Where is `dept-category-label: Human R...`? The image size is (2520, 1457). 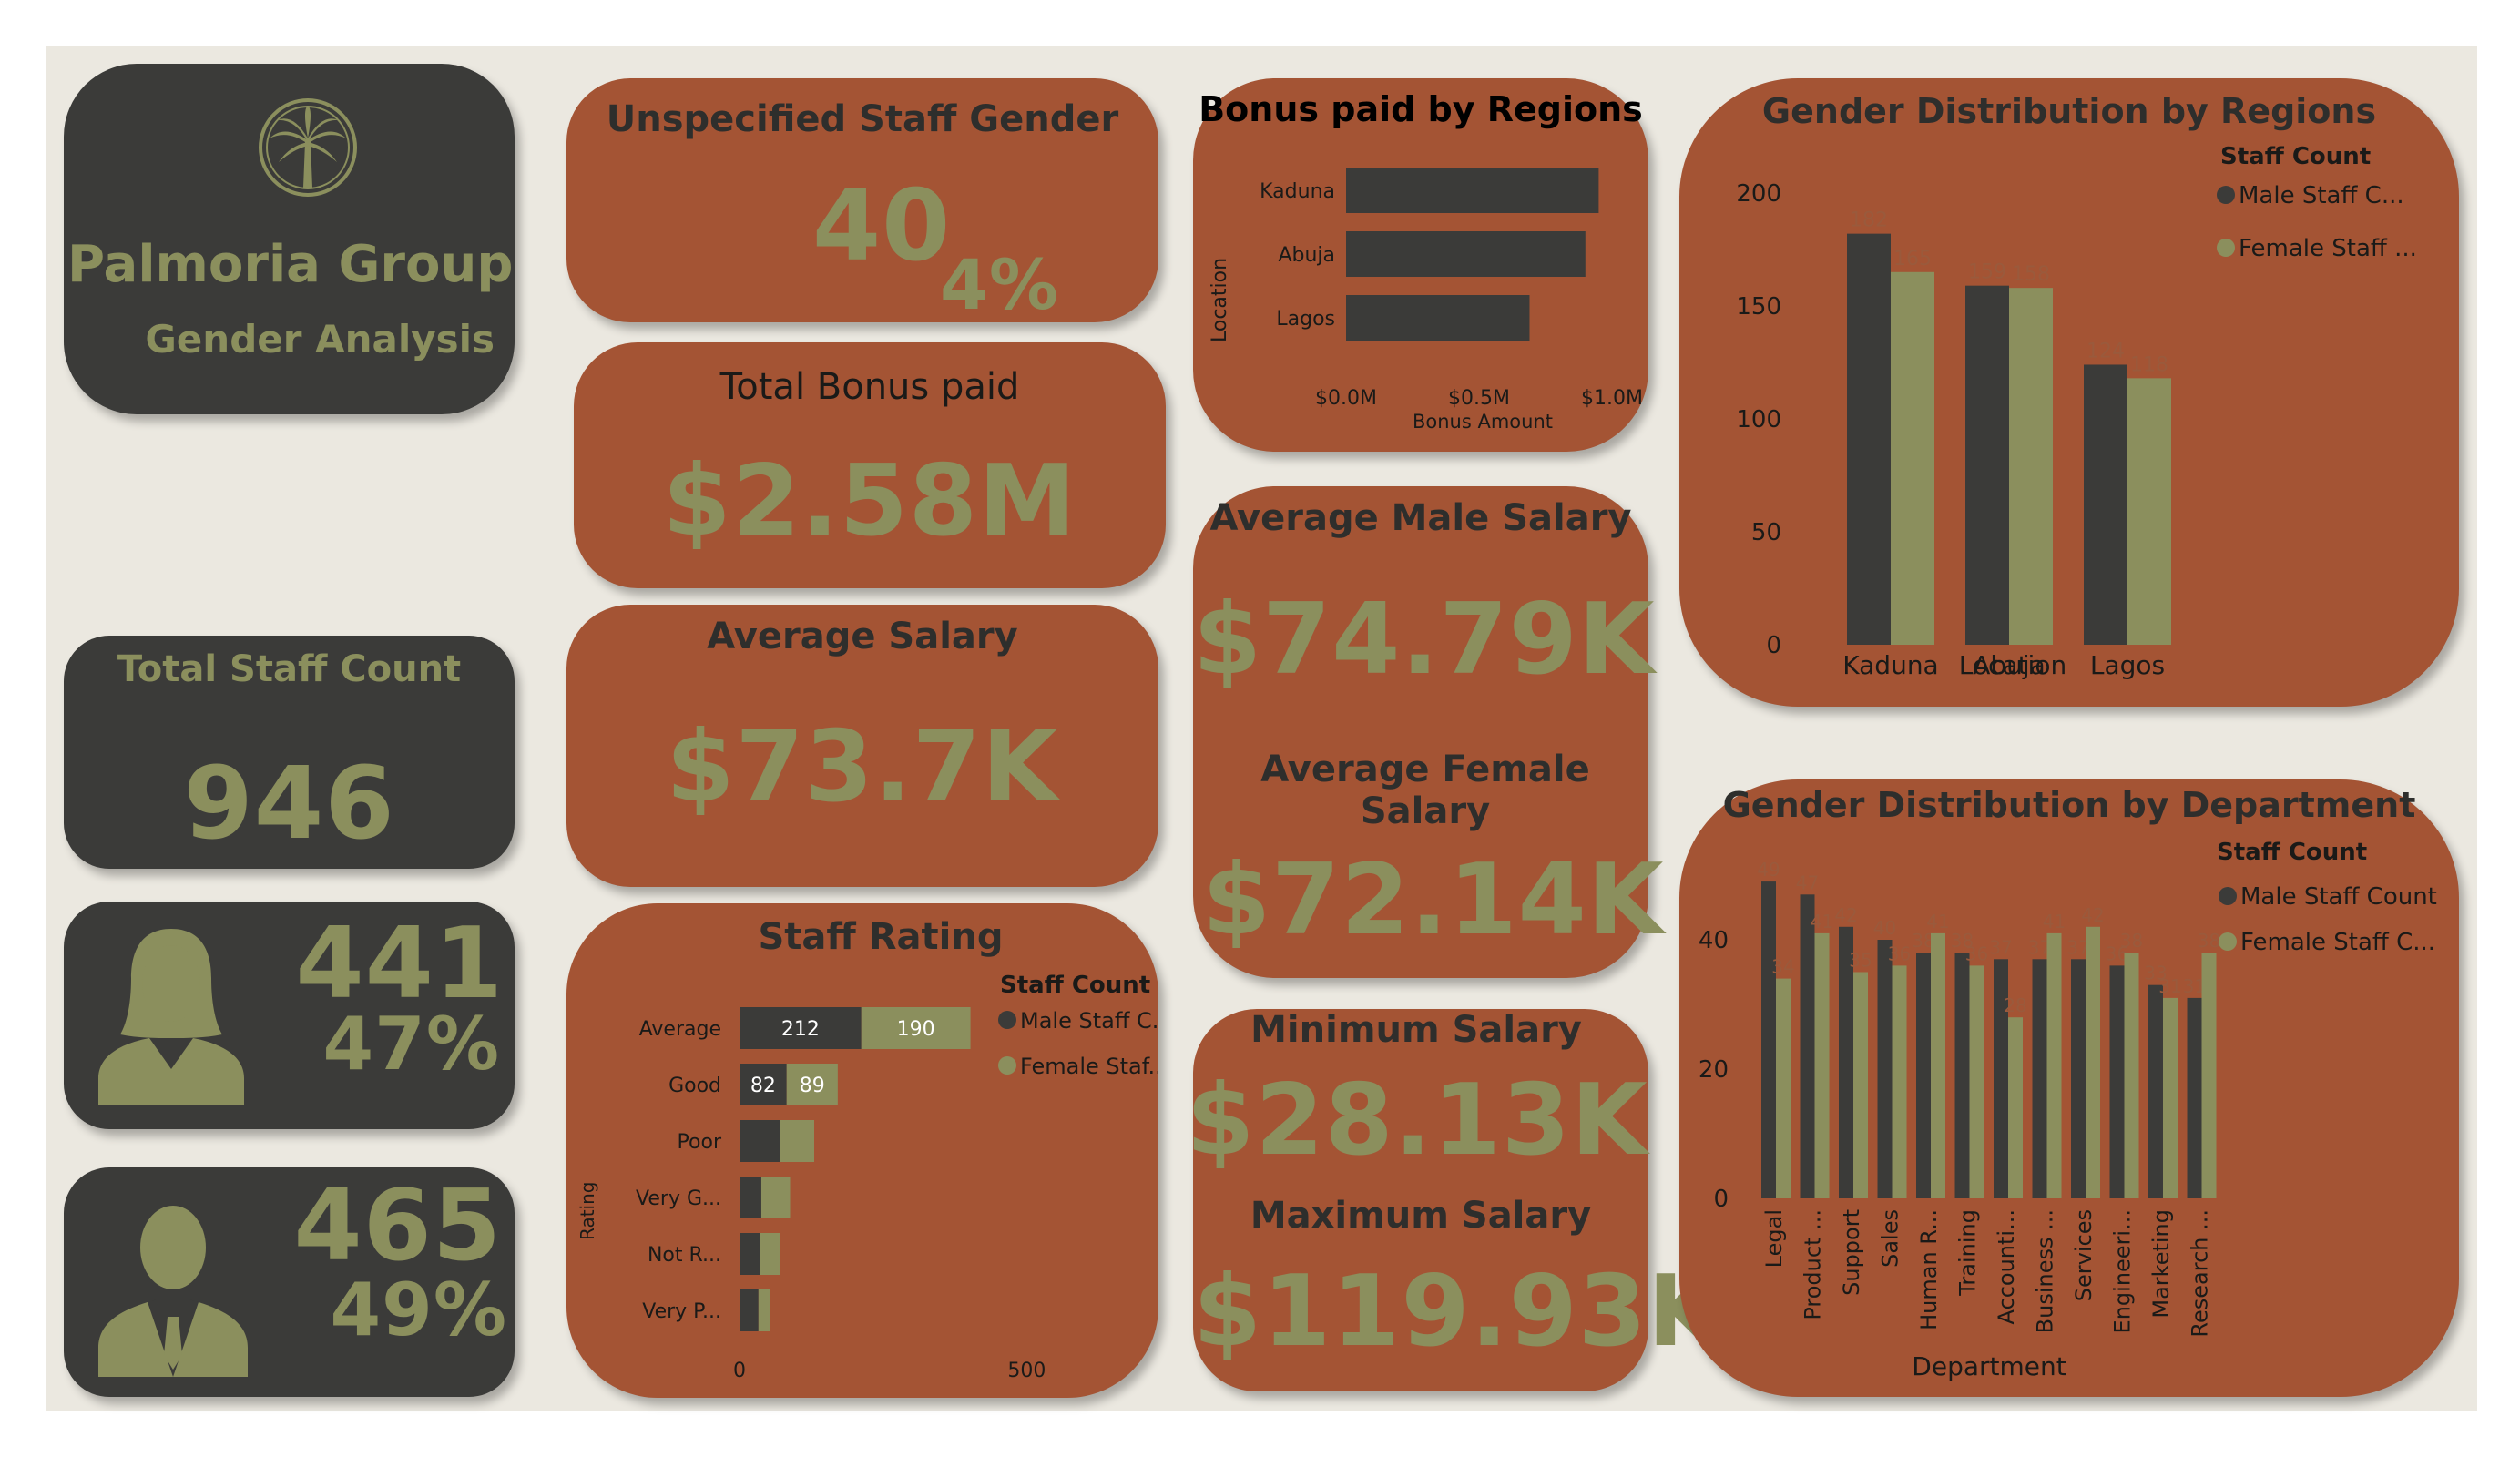
dept-category-label: Human R... is located at coordinates (1929, 1270).